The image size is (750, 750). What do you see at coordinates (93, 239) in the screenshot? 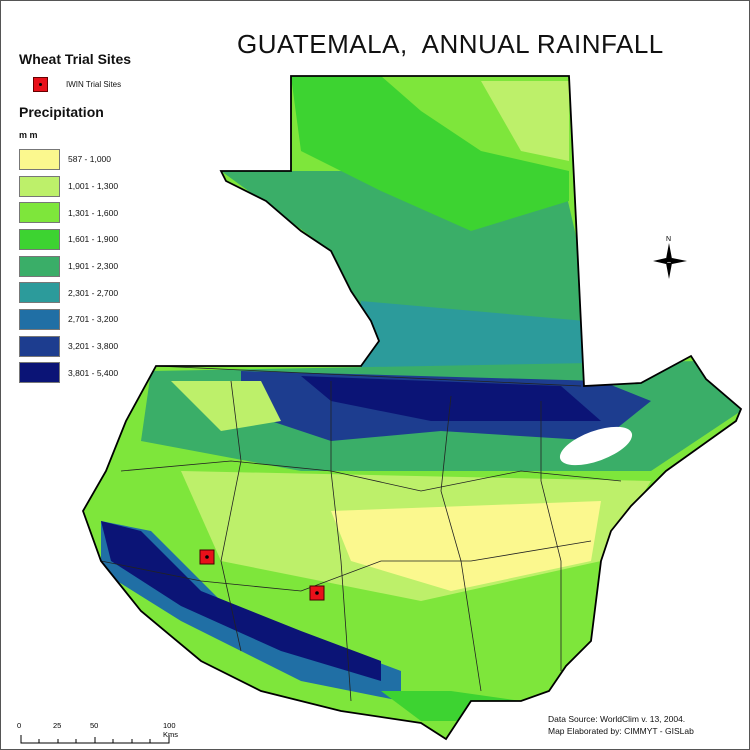
I see `legend-class-label: 1,601 - 1,900` at bounding box center [93, 239].